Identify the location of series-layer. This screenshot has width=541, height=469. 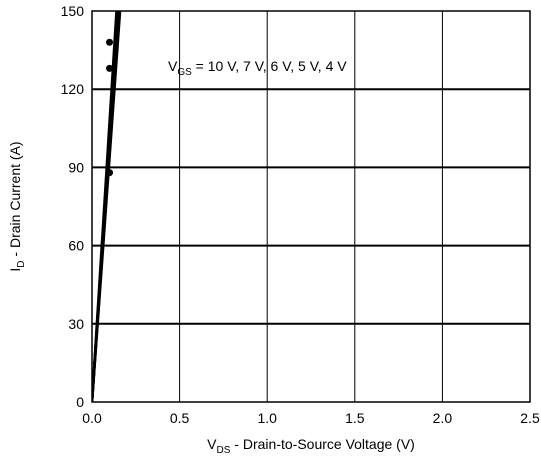
(107, 206).